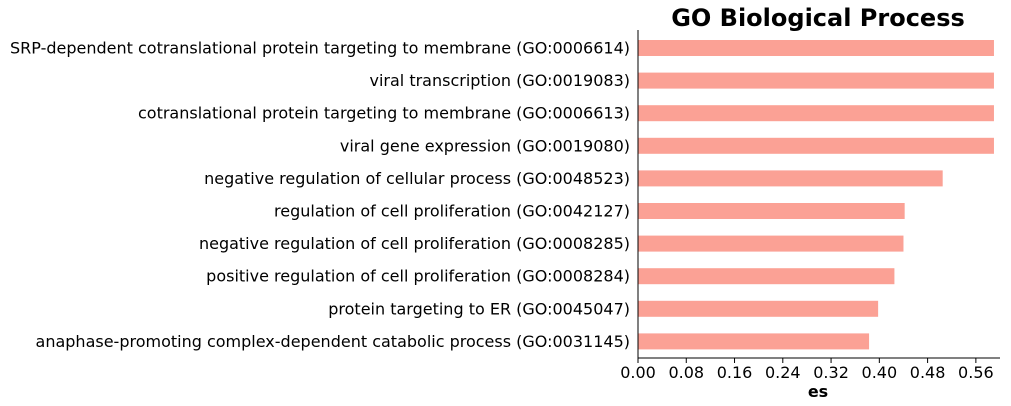  I want to click on category-label-1: viral transcription (GO:0019083), so click(499, 80).